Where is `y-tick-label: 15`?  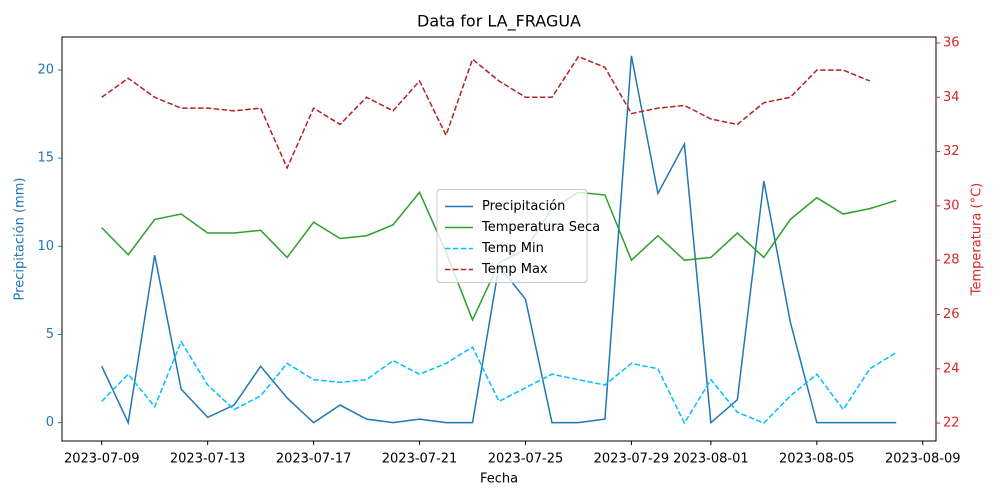
y-tick-label: 15 is located at coordinates (45, 158).